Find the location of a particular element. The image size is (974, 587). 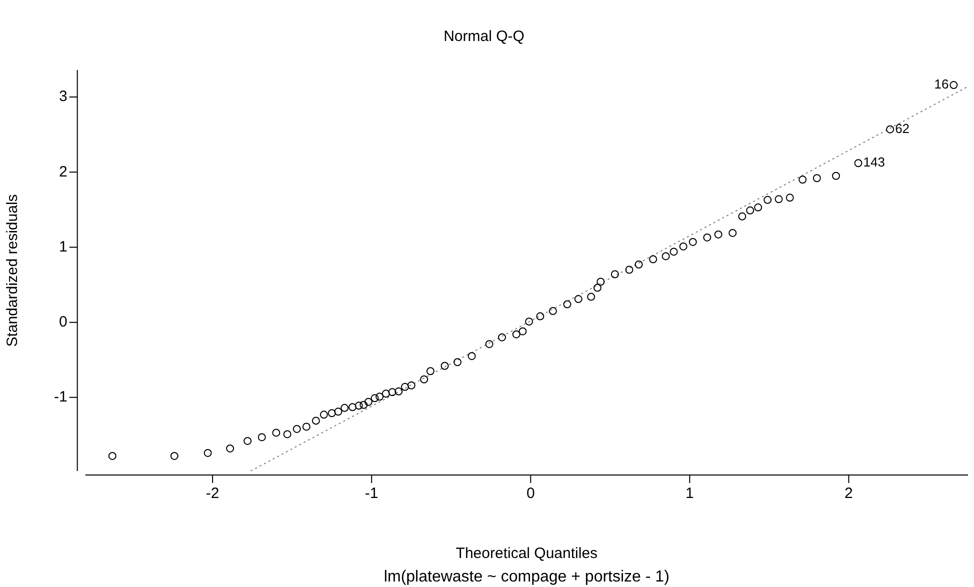

y-tick-label: 2 is located at coordinates (63, 171).